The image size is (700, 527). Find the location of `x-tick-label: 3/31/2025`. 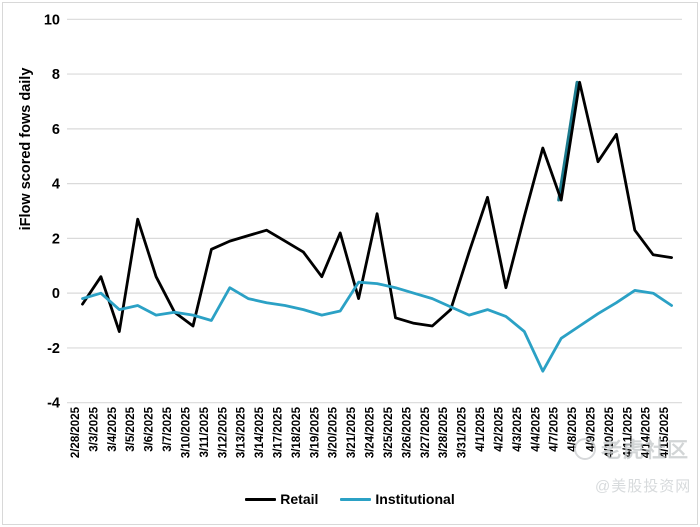

x-tick-label: 3/31/2025 is located at coordinates (463, 432).